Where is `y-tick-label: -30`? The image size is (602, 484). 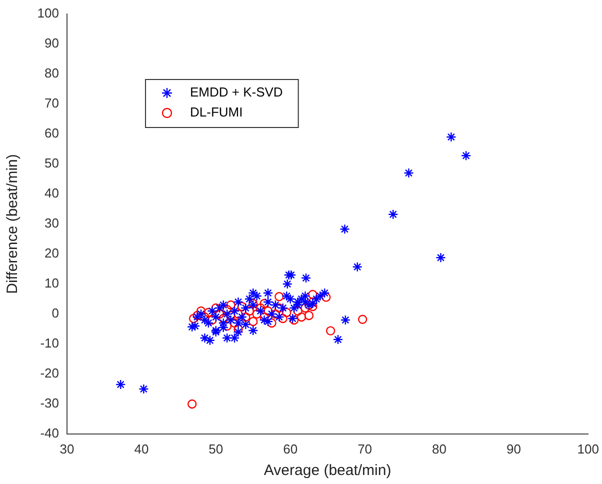 y-tick-label: -30 is located at coordinates (49, 403).